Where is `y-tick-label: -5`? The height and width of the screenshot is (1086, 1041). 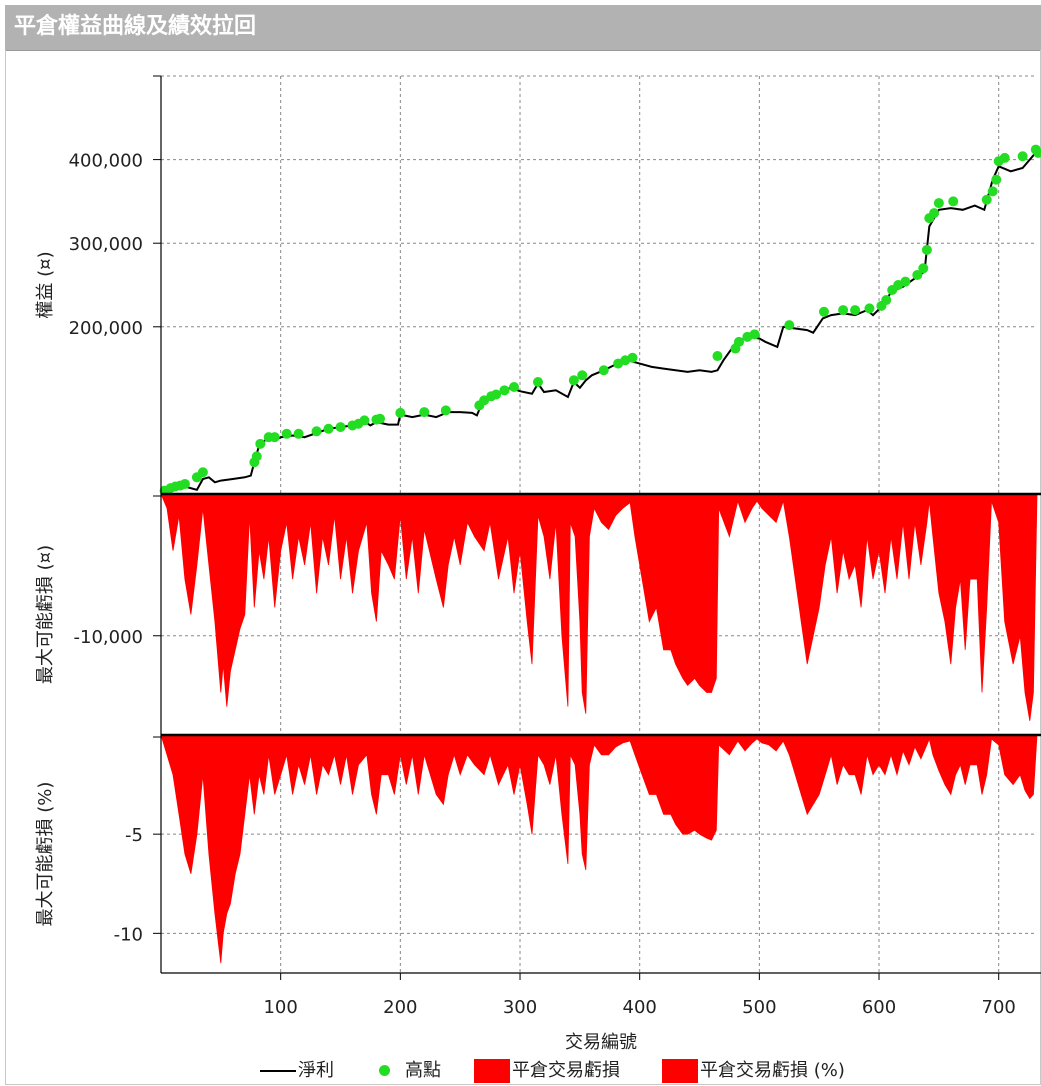 y-tick-label: -5 is located at coordinates (134, 835).